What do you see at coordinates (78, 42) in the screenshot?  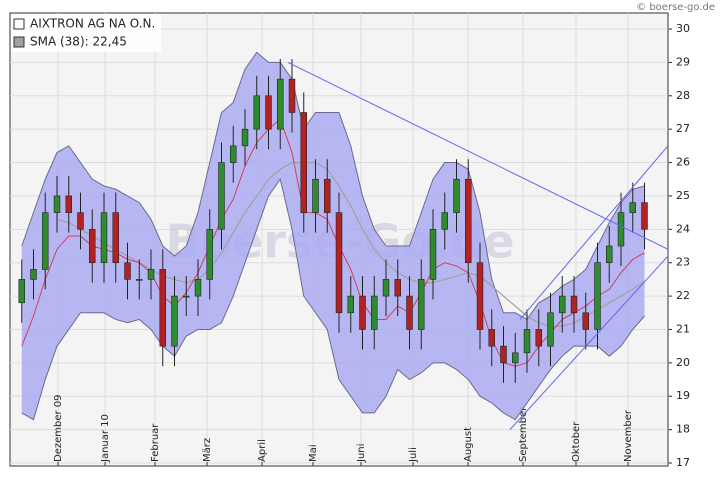 I see `legend-label: SMA (38): 22,45` at bounding box center [78, 42].